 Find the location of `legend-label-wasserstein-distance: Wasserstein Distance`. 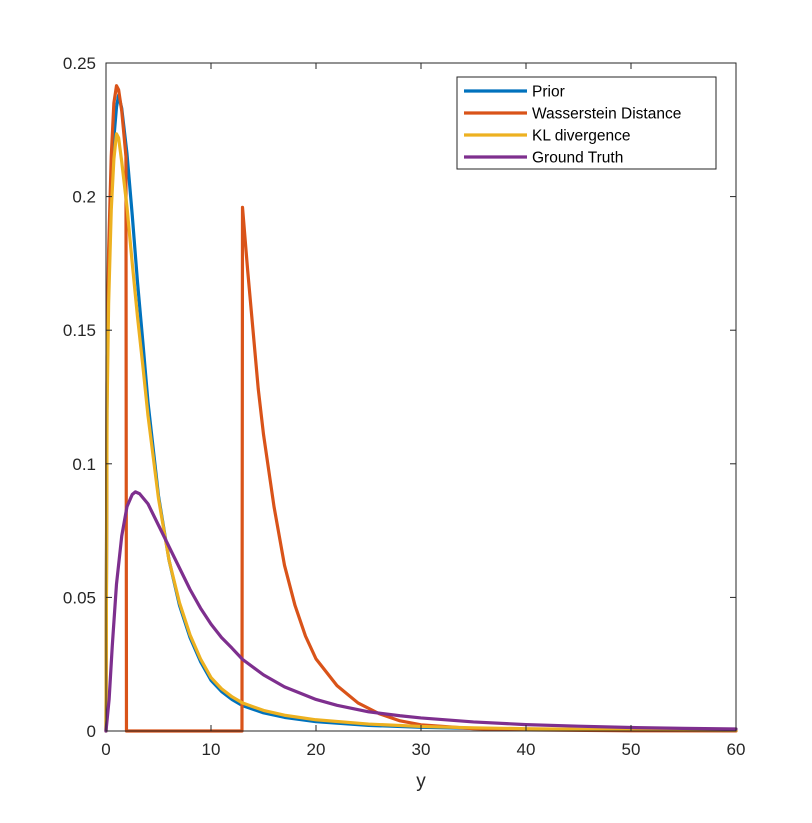

legend-label-wasserstein-distance: Wasserstein Distance is located at coordinates (606, 114).